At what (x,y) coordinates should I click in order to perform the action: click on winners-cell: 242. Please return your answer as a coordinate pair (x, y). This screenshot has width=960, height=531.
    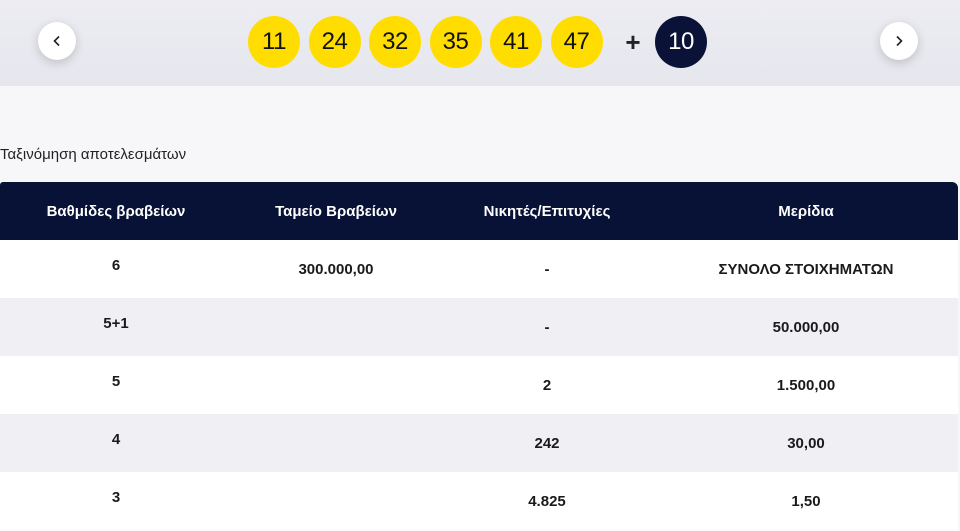
    Looking at the image, I should click on (547, 443).